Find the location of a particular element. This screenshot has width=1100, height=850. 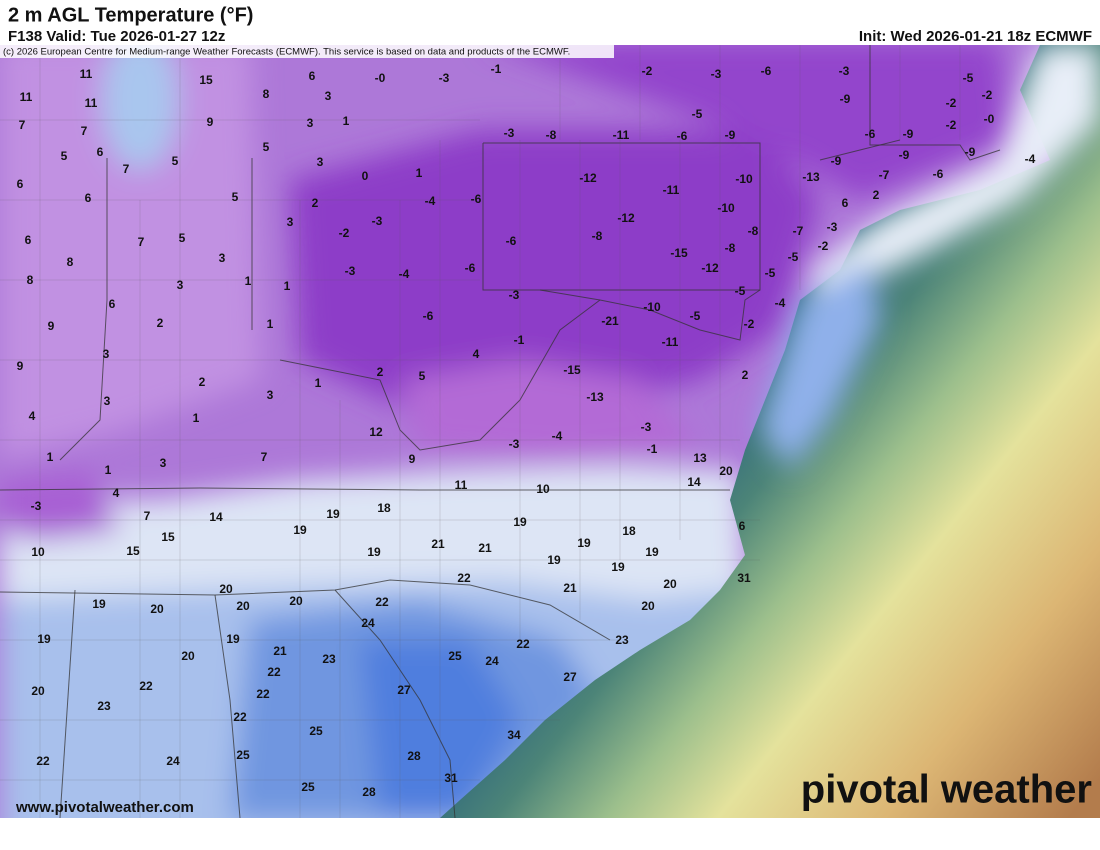

station-temperature: -12 is located at coordinates (626, 218).